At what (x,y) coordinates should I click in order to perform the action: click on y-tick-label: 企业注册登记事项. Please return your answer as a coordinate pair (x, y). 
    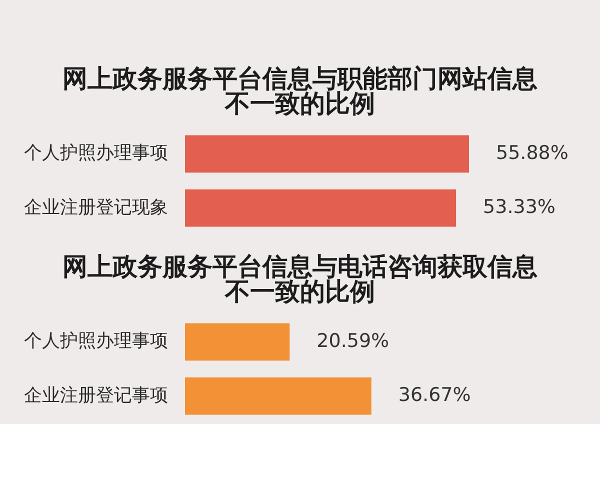
    Looking at the image, I should click on (96, 395).